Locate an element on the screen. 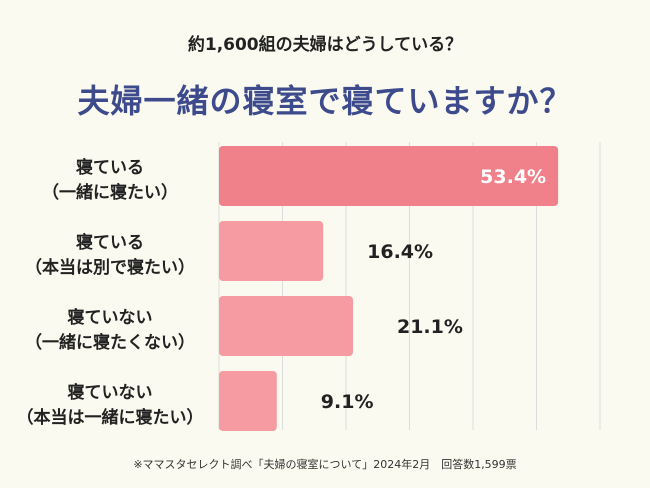  value-label: 16.4% is located at coordinates (400, 252).